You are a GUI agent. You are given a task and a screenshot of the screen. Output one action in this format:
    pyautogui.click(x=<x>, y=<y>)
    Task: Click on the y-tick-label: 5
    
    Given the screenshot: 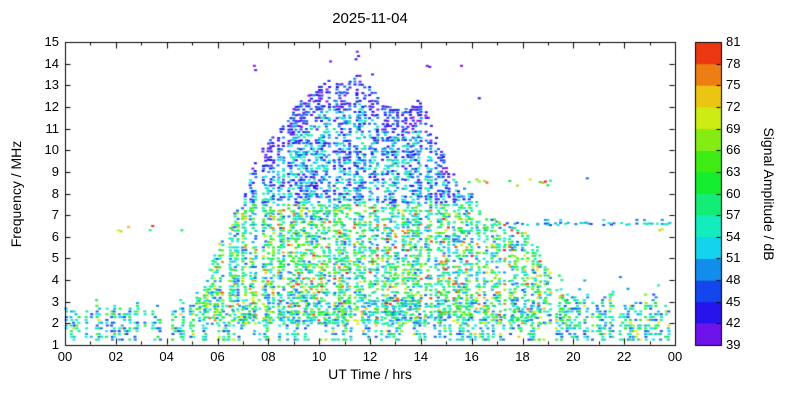 What is the action you would take?
    pyautogui.click(x=55, y=258)
    